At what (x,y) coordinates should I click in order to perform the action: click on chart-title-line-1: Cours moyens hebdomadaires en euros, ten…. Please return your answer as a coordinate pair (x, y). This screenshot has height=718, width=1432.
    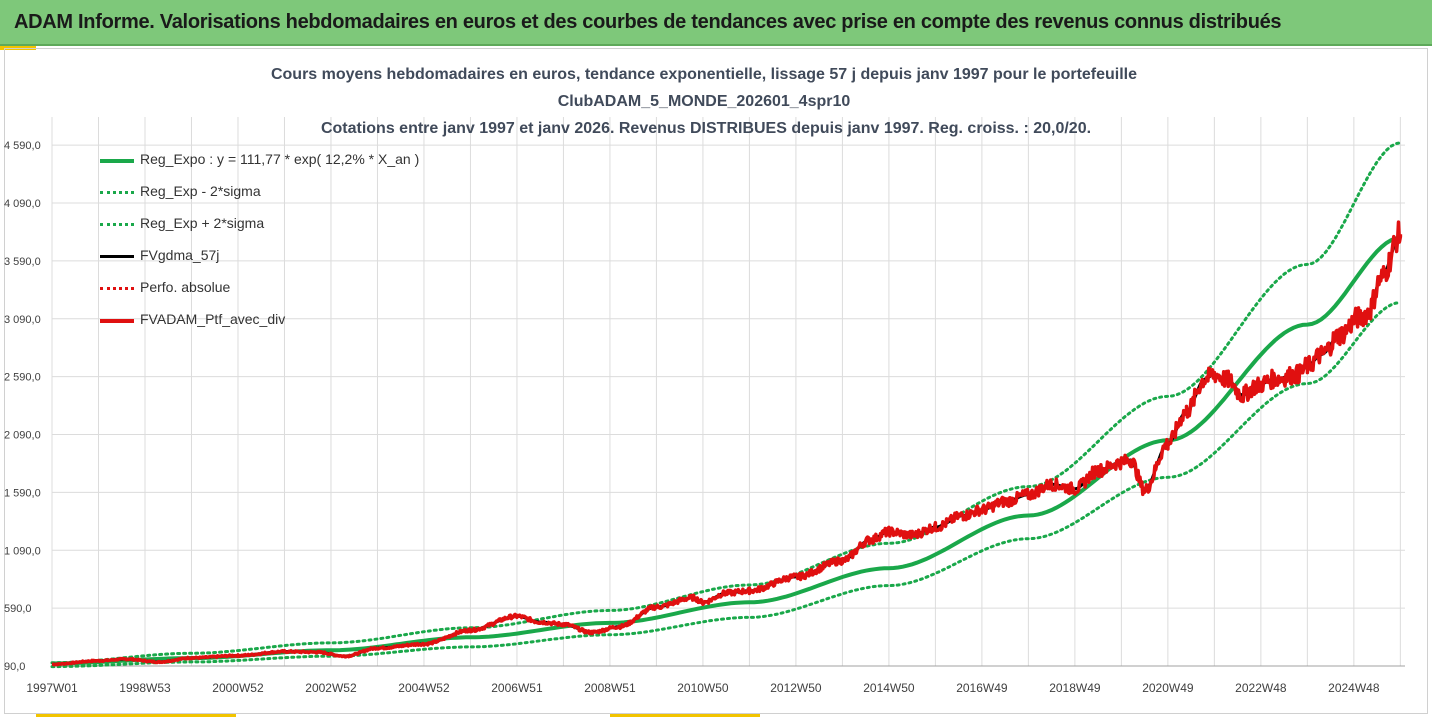
    Looking at the image, I should click on (704, 74).